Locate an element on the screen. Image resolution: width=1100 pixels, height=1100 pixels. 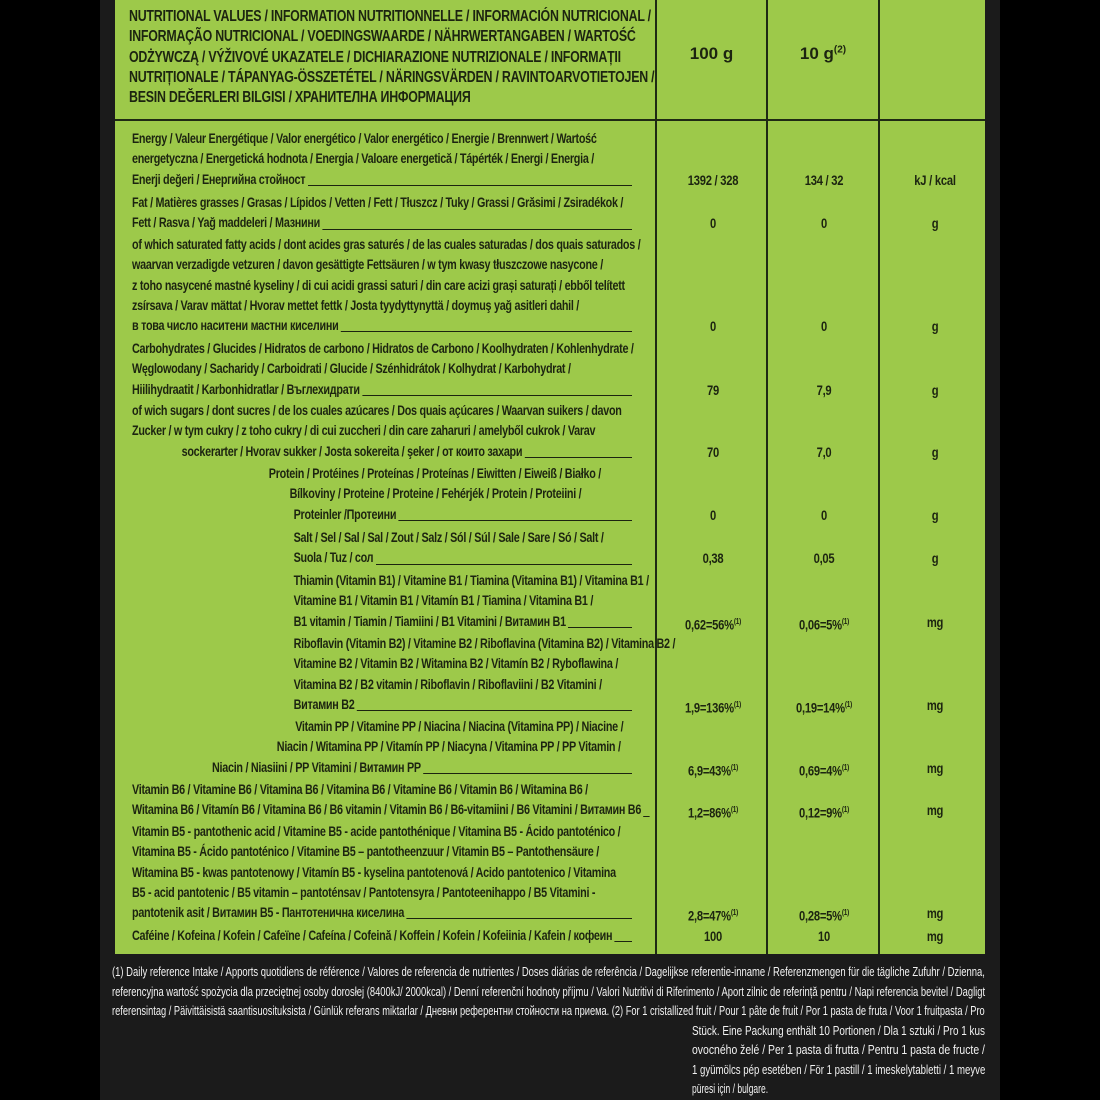
footnote-line: püresi için / bulgare. is located at coordinates (730, 1089).